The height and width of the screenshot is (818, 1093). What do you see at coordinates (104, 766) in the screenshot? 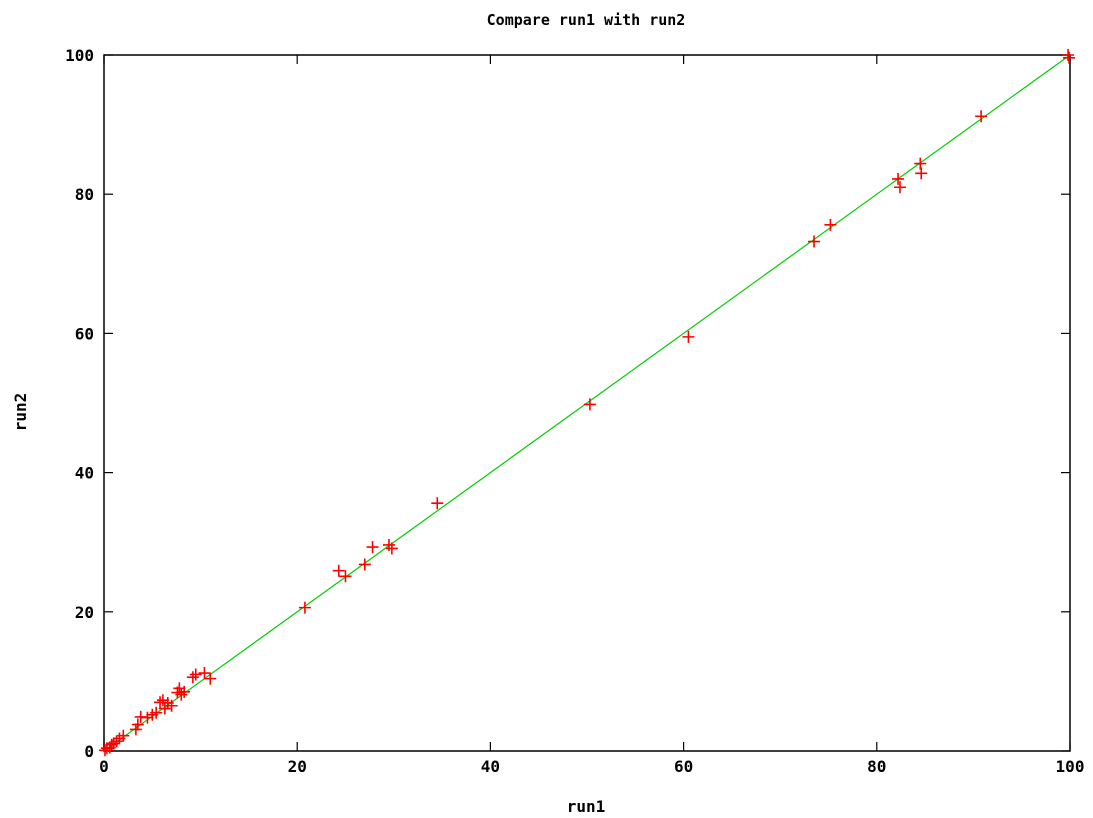
I see `x-tick-label: 0` at bounding box center [104, 766].